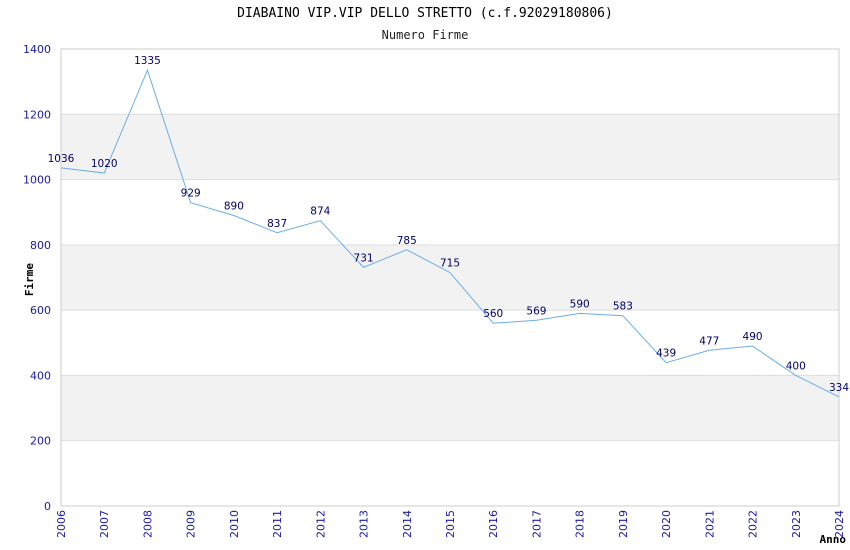 The width and height of the screenshot is (850, 550). I want to click on x-tick-label: 2014, so click(407, 524).